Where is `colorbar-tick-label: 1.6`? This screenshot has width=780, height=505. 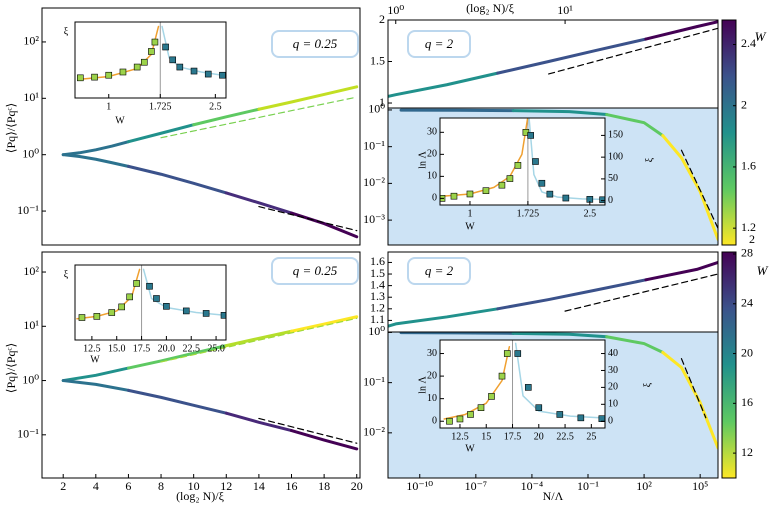 colorbar-tick-label: 1.6 is located at coordinates (748, 166).